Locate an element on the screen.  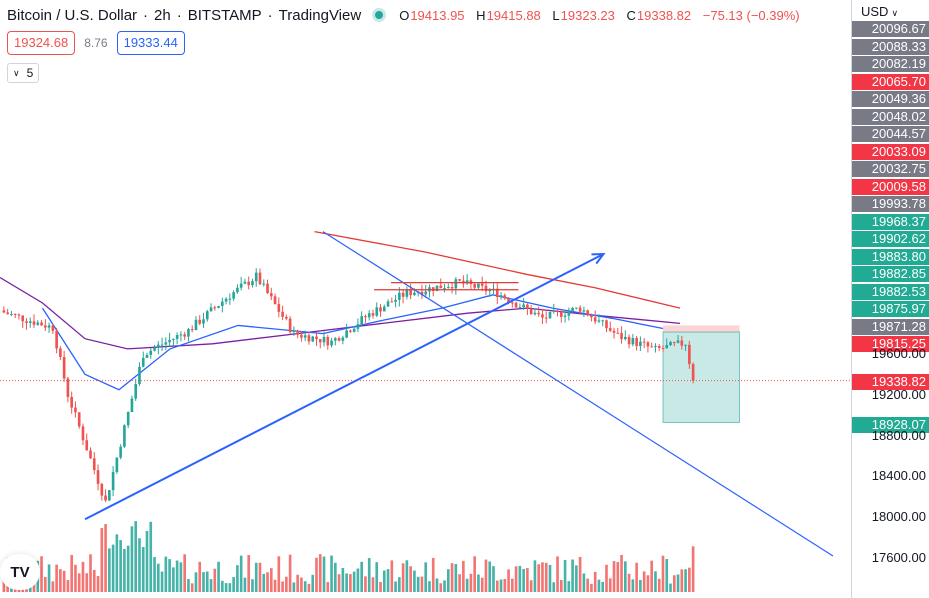
currency-selector: USD ∨ is located at coordinates (879, 11).